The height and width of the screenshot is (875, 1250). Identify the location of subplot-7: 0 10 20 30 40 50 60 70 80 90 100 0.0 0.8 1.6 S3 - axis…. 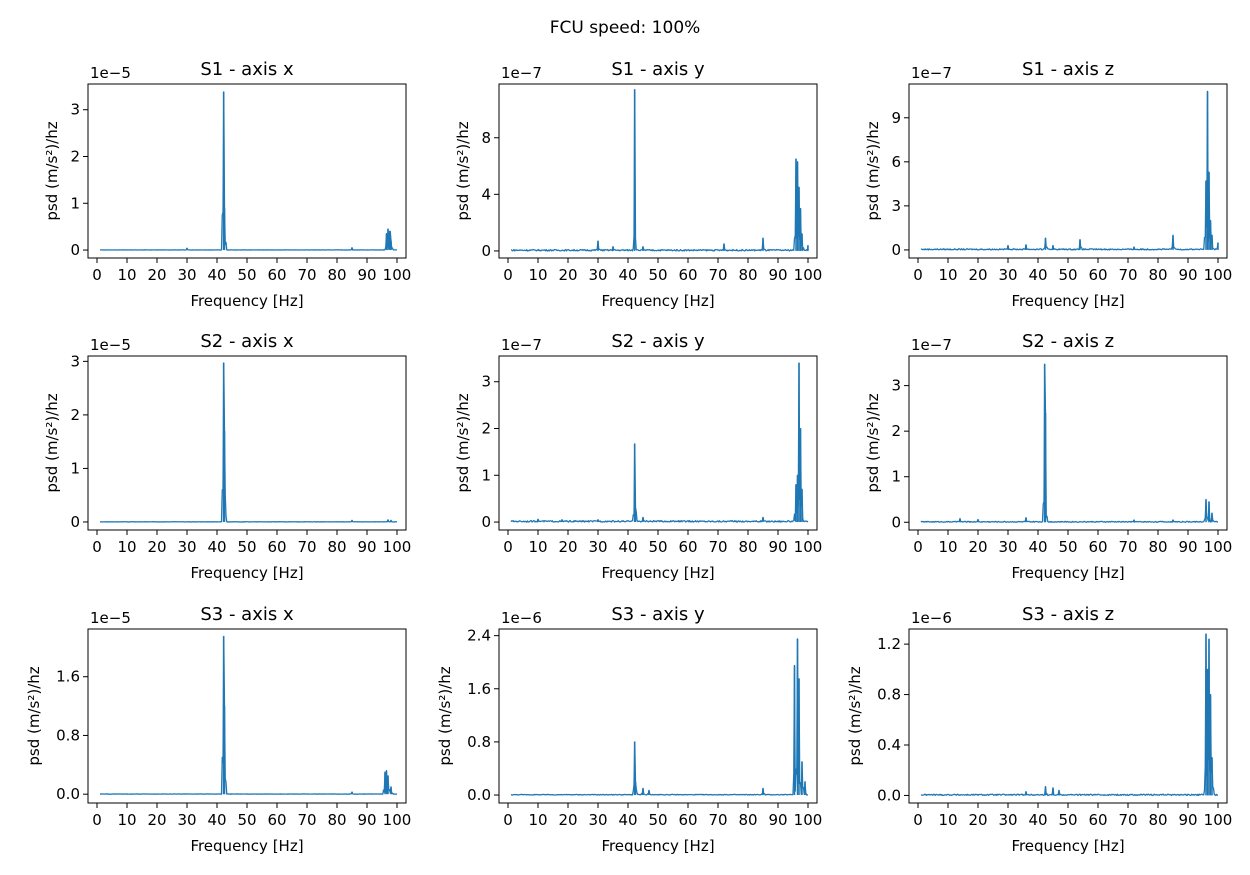
(218, 729).